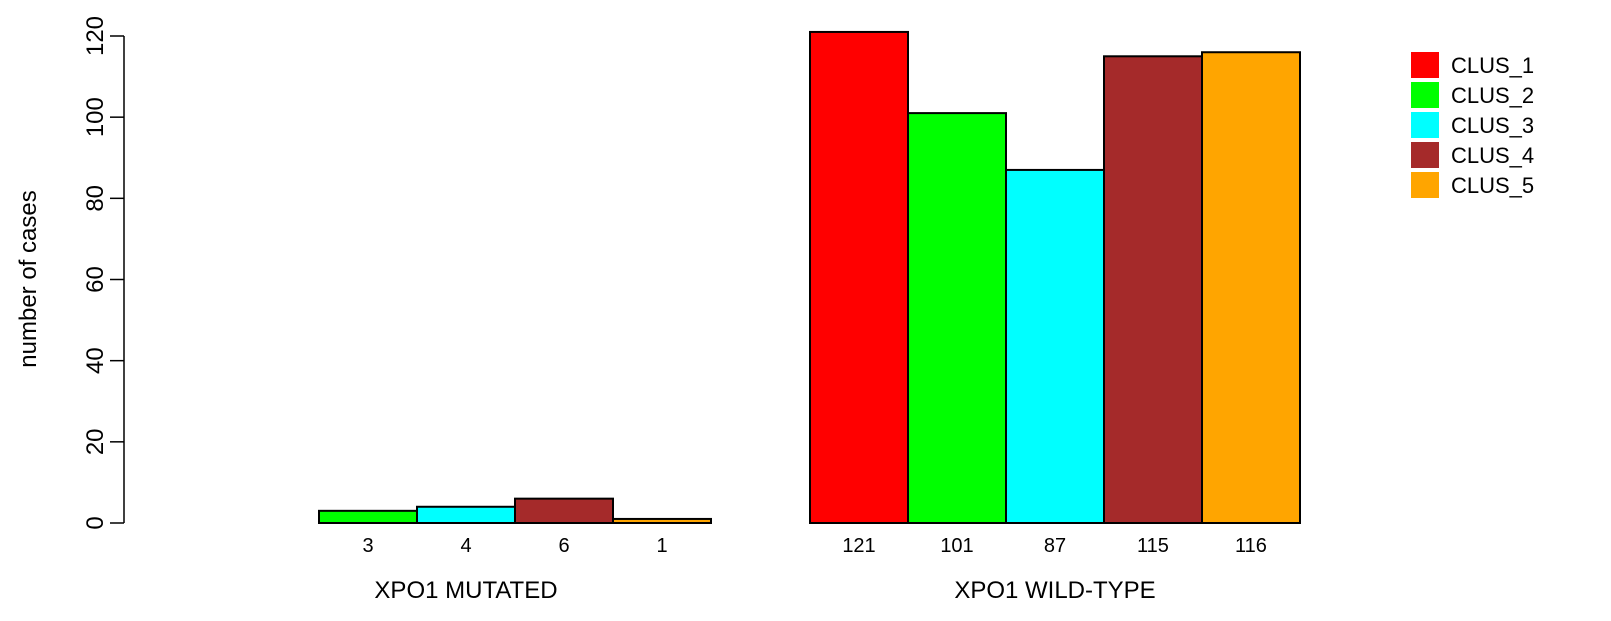 This screenshot has height=621, width=1611. I want to click on value-label: 1, so click(661, 546).